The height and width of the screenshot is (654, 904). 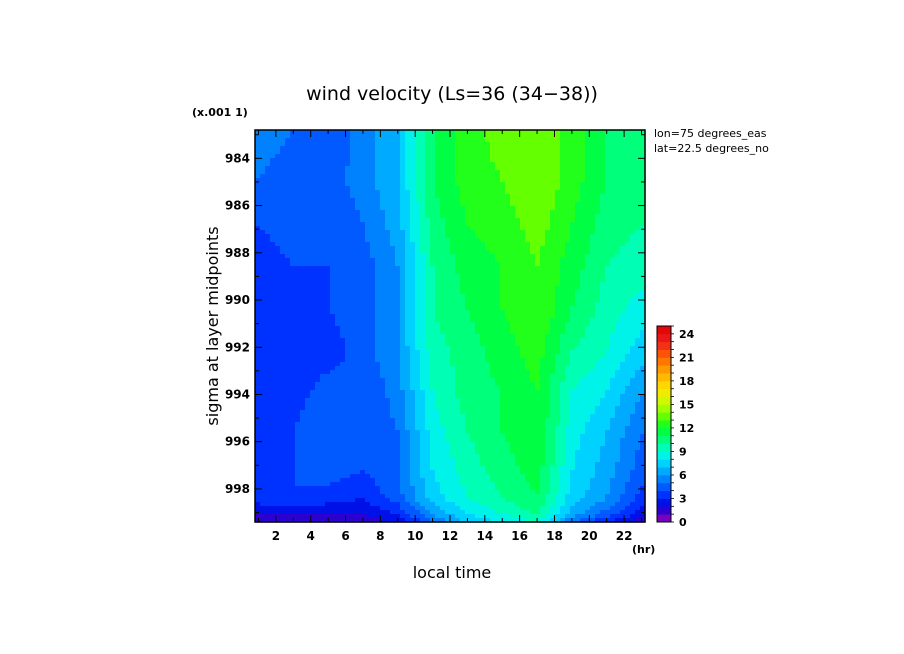 What do you see at coordinates (711, 148) in the screenshot?
I see `annotation-lat: lat=22.5 degrees_no` at bounding box center [711, 148].